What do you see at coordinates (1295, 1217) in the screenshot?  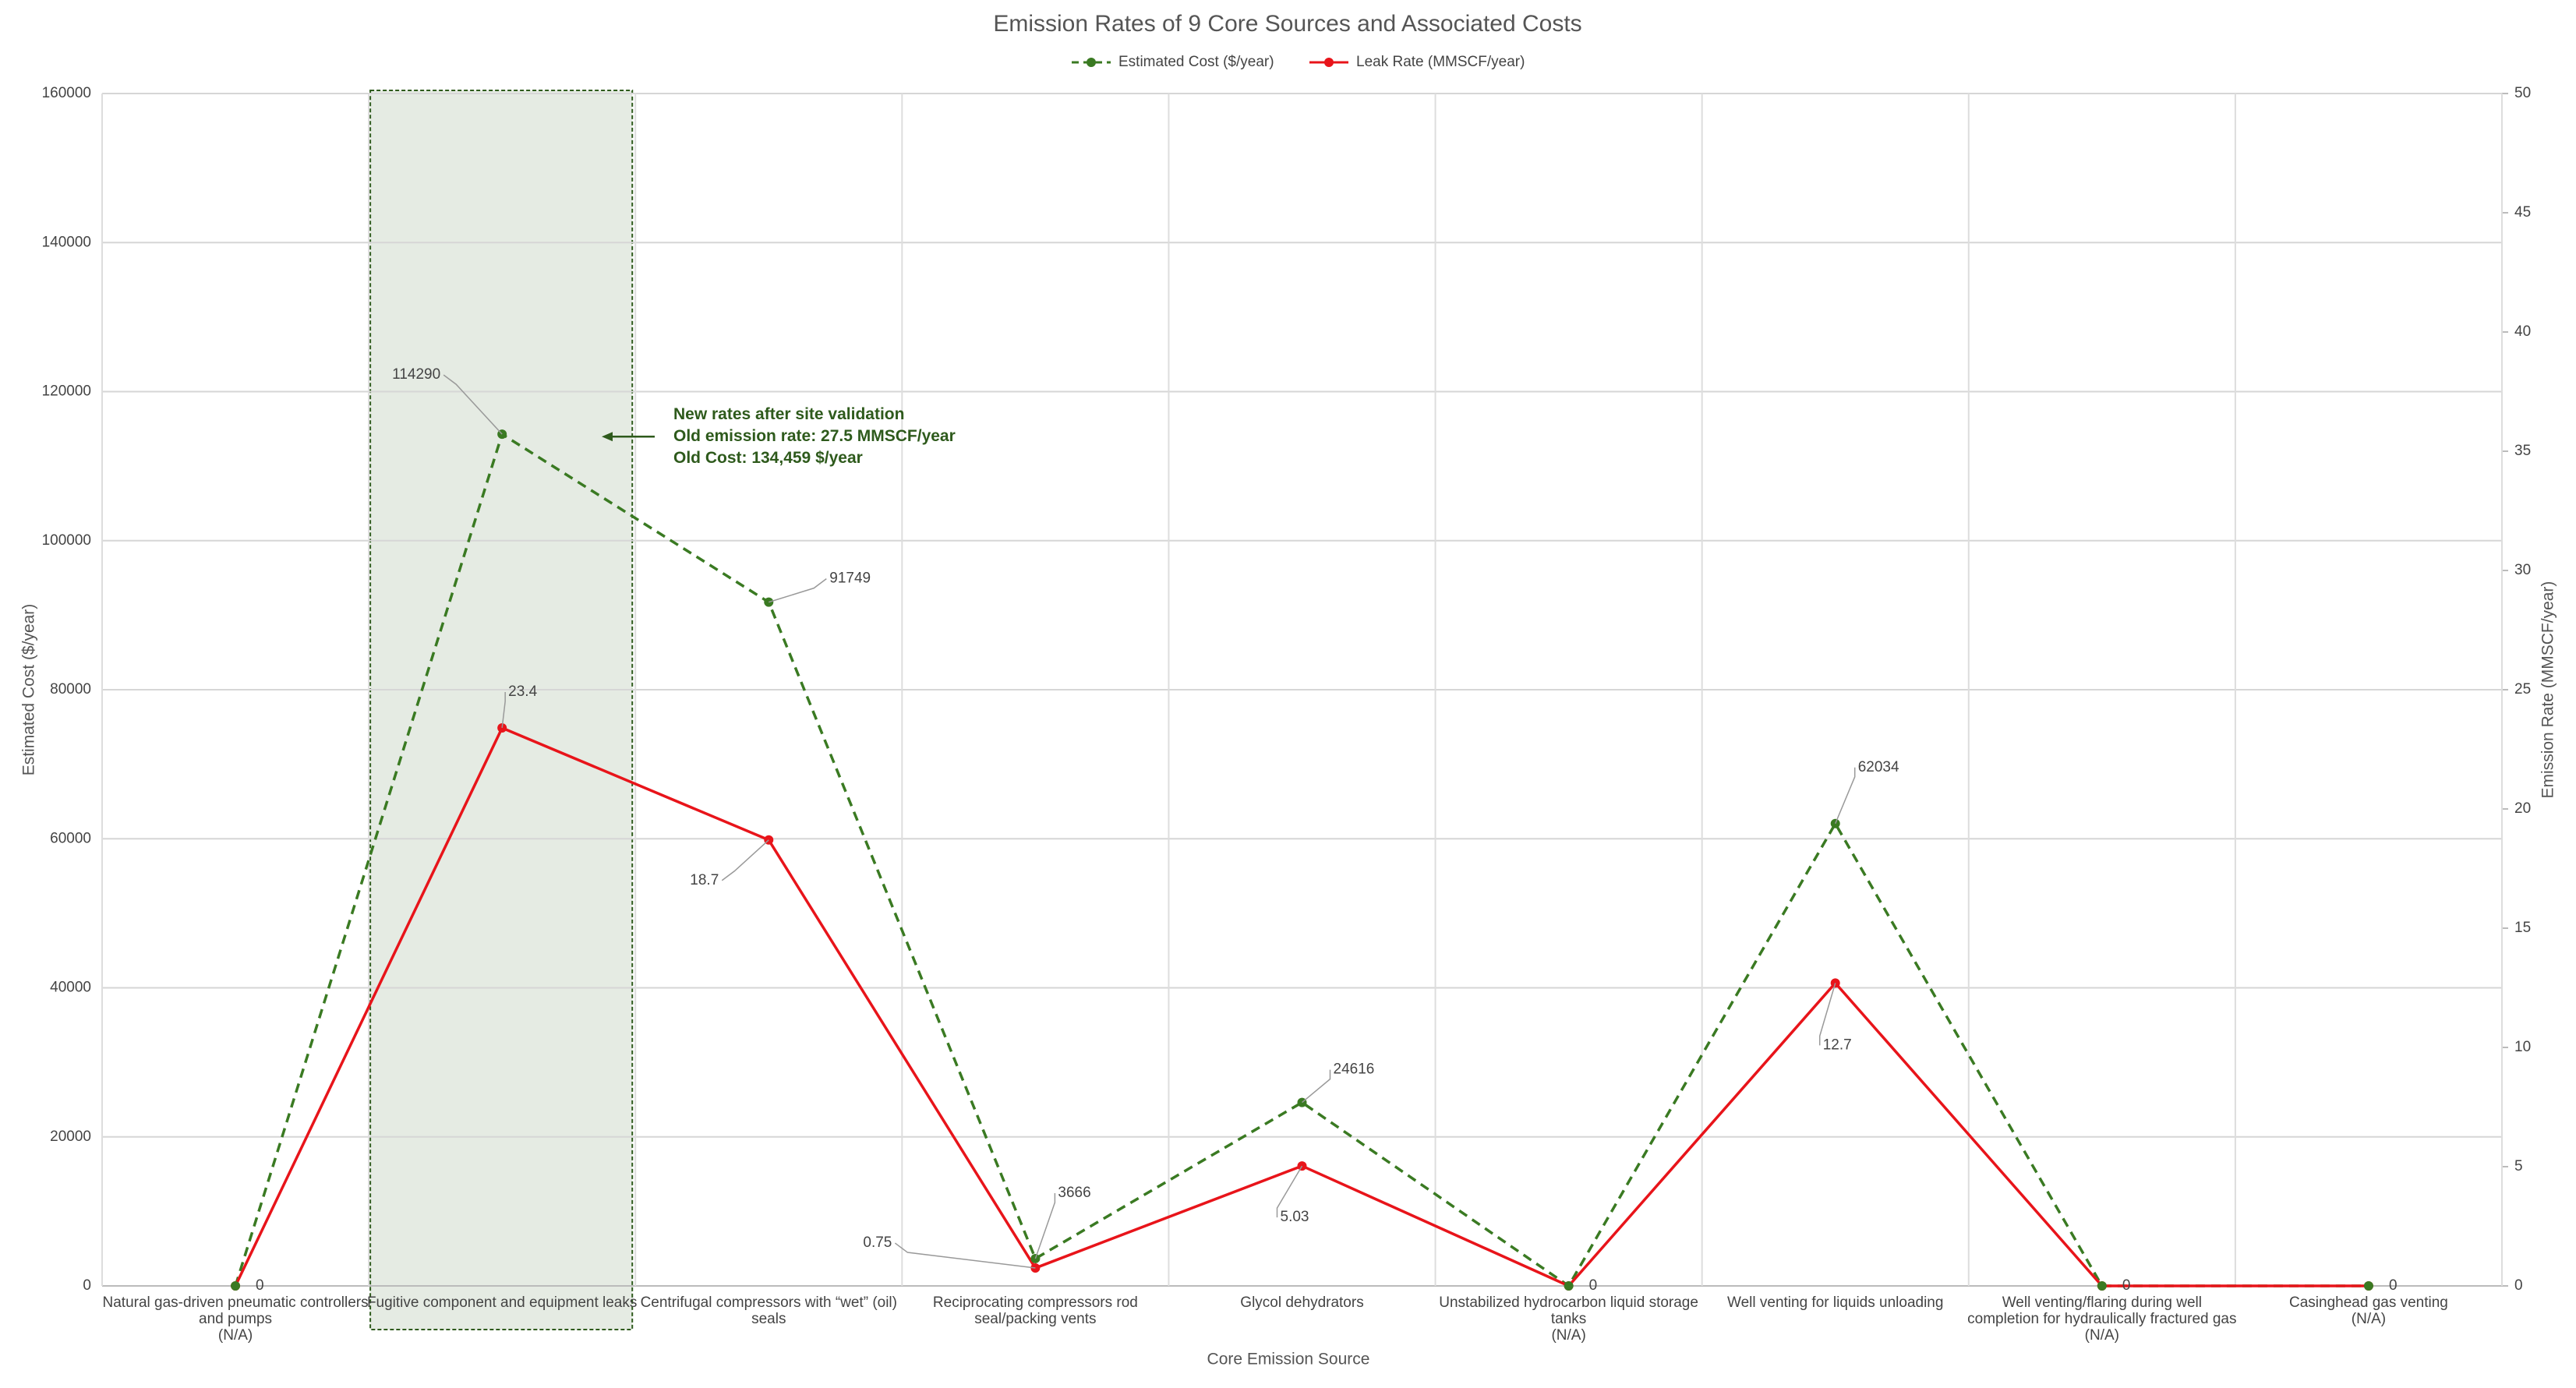 I see `data-label: 5.03` at bounding box center [1295, 1217].